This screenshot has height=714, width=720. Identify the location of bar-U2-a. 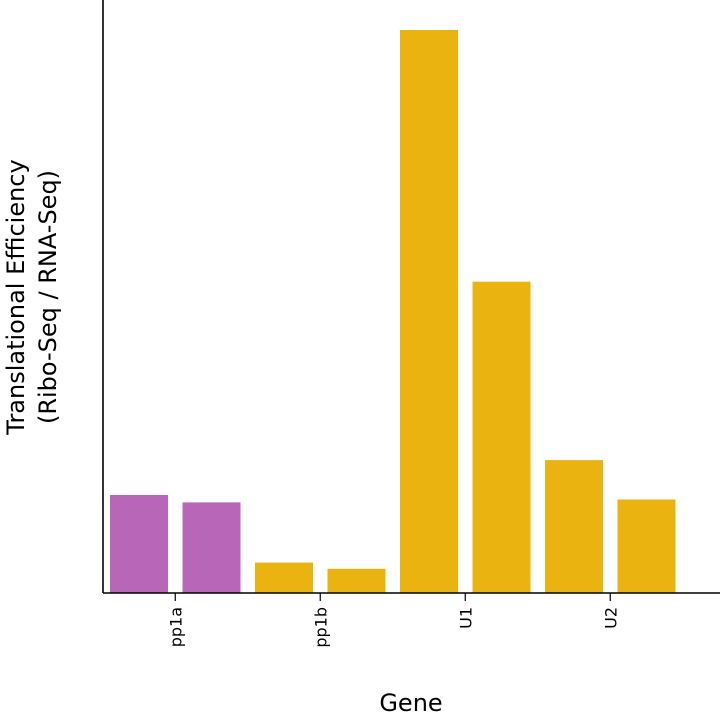
(574, 526).